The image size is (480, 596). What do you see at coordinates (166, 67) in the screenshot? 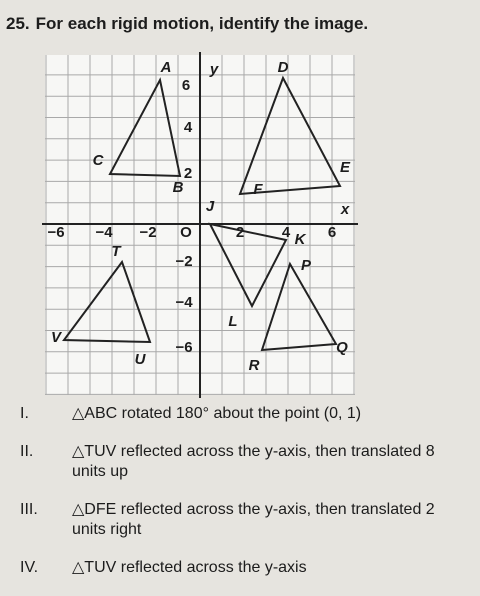
I see `point-label: A` at bounding box center [166, 67].